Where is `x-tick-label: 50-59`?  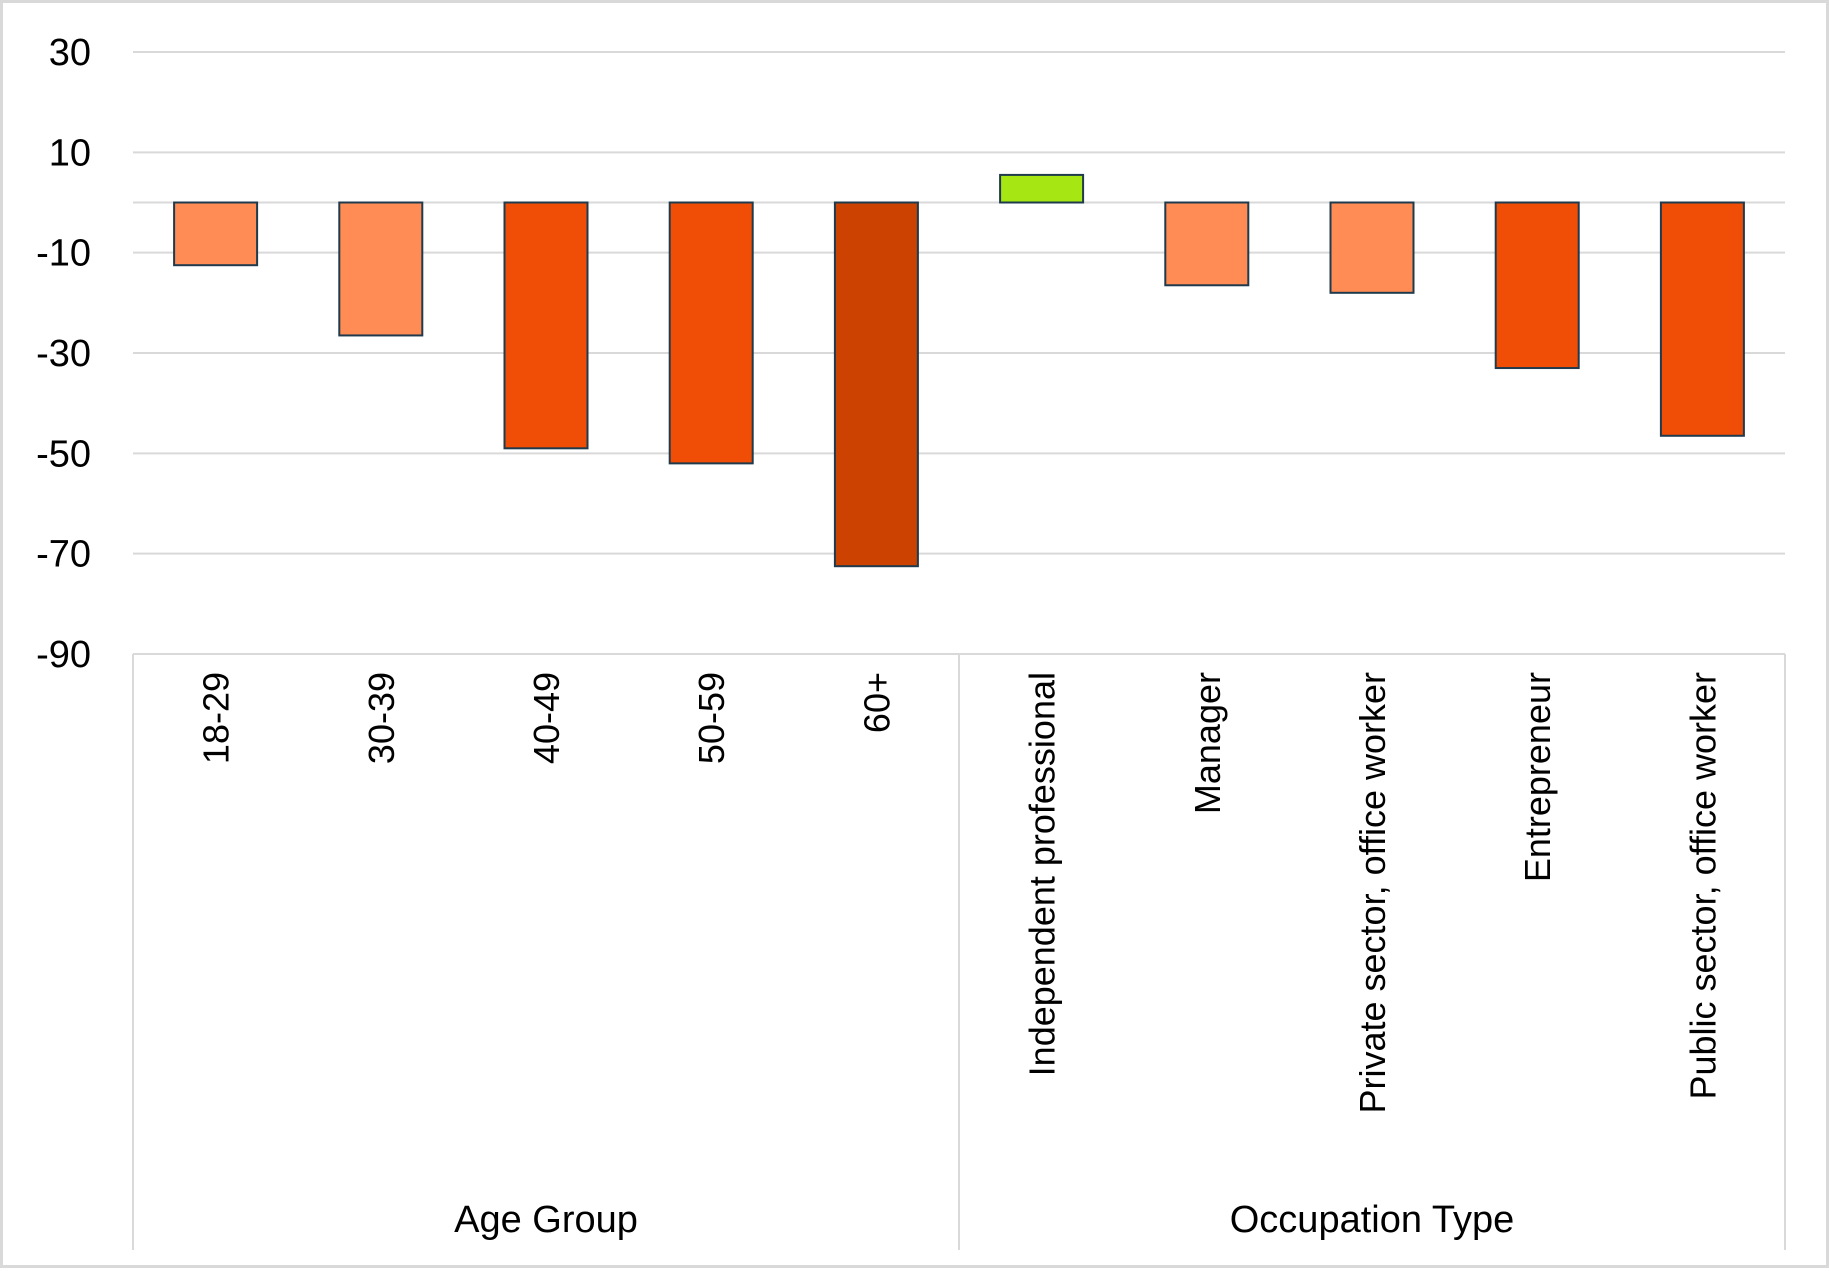 x-tick-label: 50-59 is located at coordinates (711, 718).